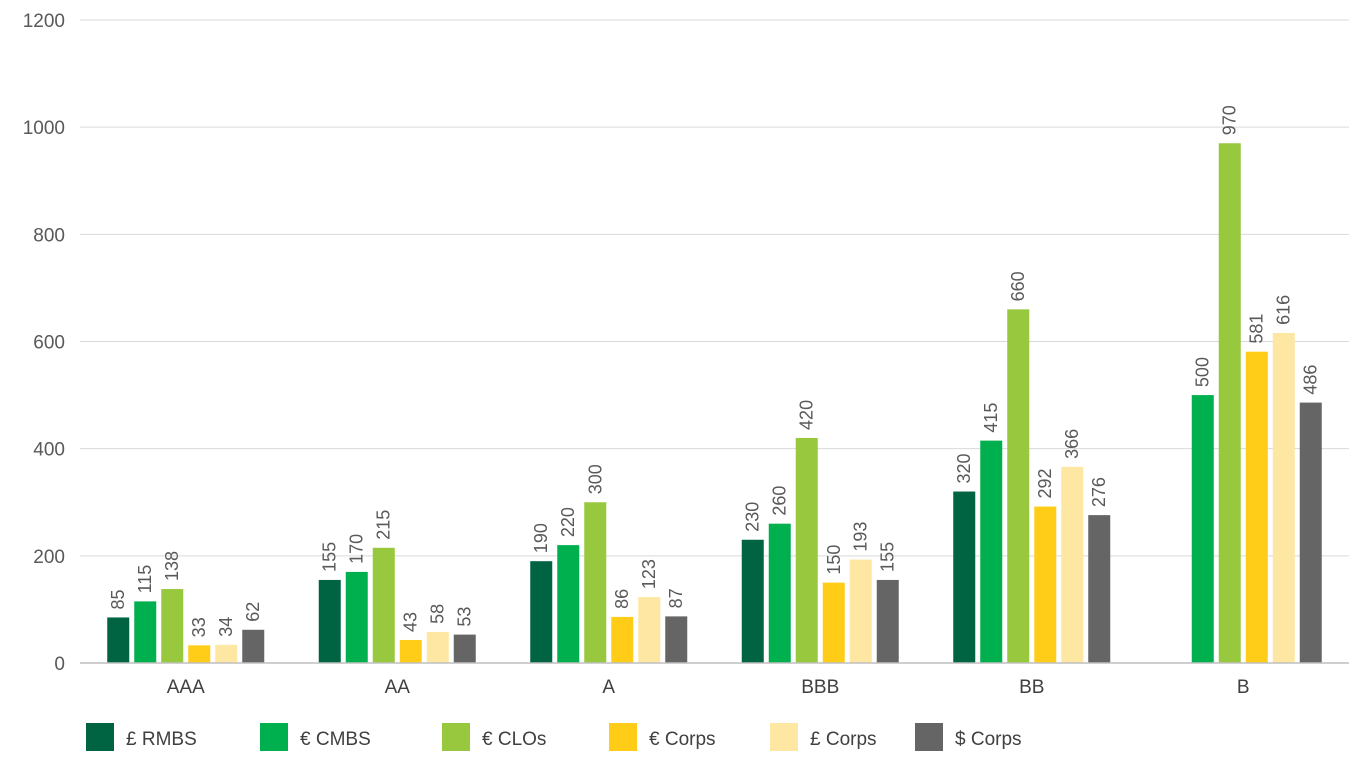  What do you see at coordinates (438, 614) in the screenshot?
I see `data-label: 58` at bounding box center [438, 614].